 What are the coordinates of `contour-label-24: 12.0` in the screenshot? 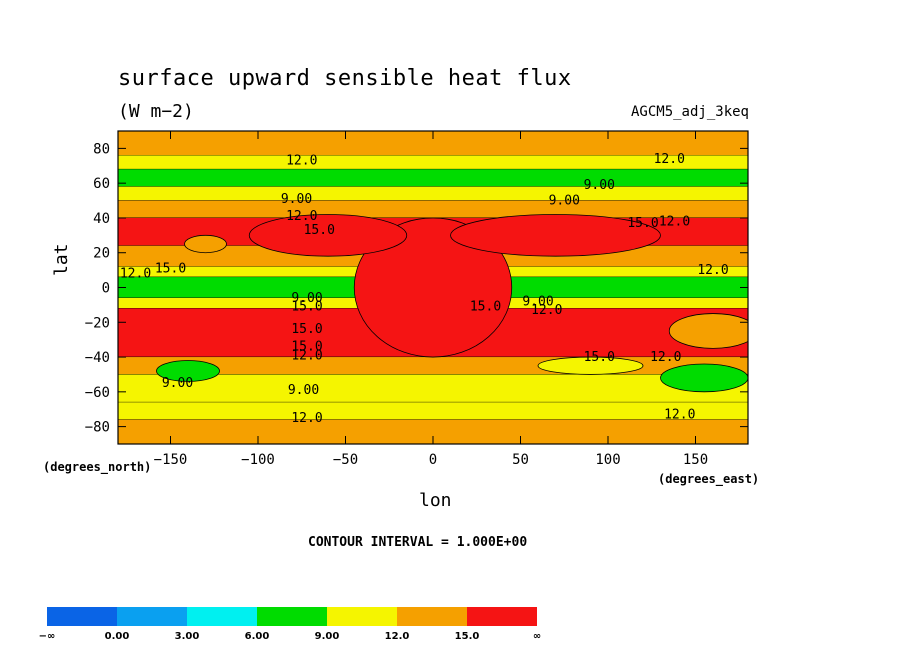 It's located at (306, 418).